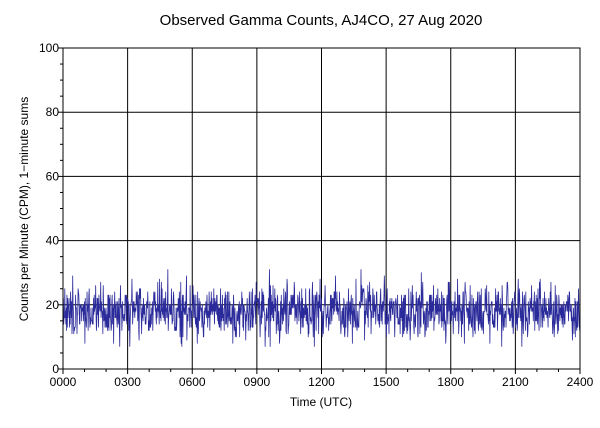  Describe the element at coordinates (63, 382) in the screenshot. I see `x-tick-label: 0000` at that location.